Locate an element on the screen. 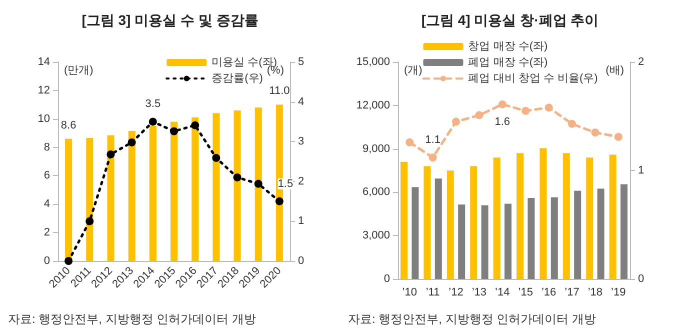 Image resolution: width=680 pixels, height=331 pixels. legend-label: 폐업 매장 수(좌) is located at coordinates (508, 62).